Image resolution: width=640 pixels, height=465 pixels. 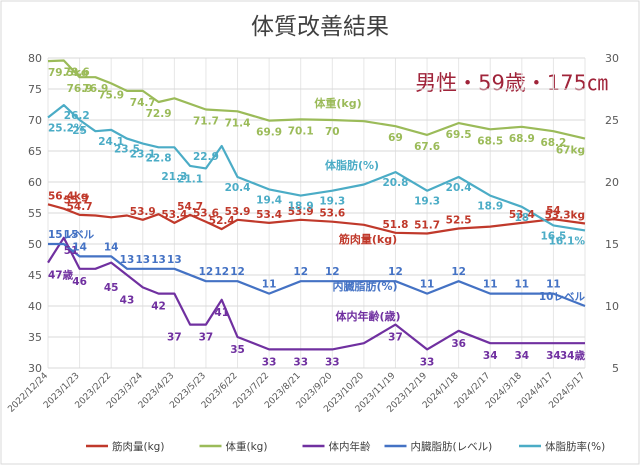 What do you see at coordinates (61, 275) in the screenshot?
I see `data-label: 47歳` at bounding box center [61, 275].